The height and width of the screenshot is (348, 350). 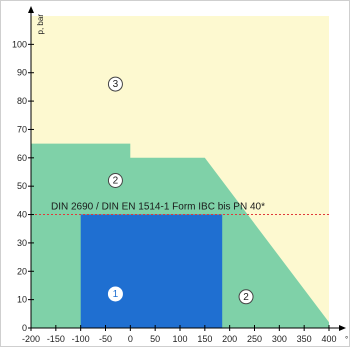 I want to click on x-tick-label: 150, so click(x=204, y=339).